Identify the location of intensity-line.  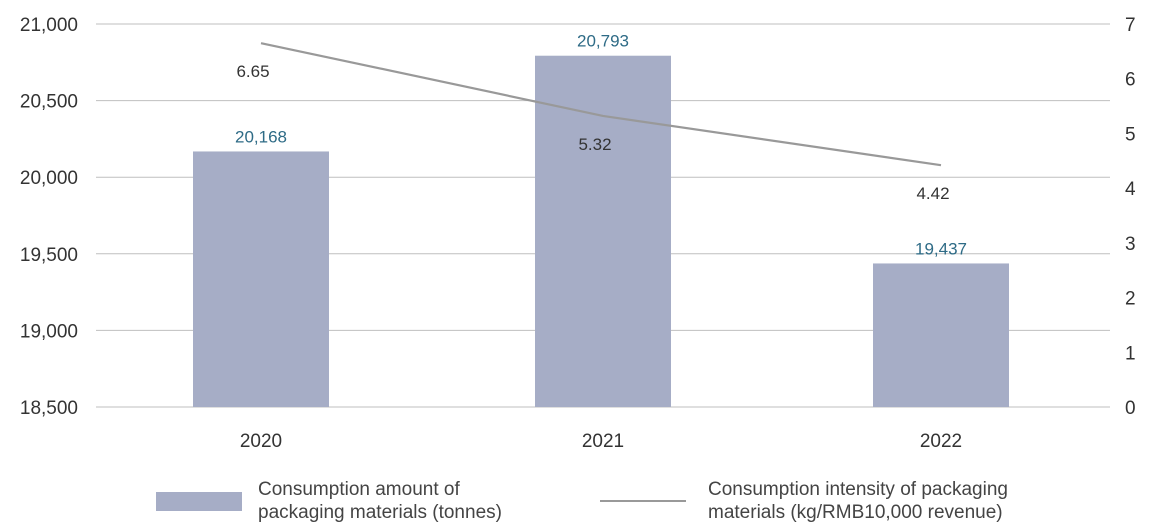
(601, 104).